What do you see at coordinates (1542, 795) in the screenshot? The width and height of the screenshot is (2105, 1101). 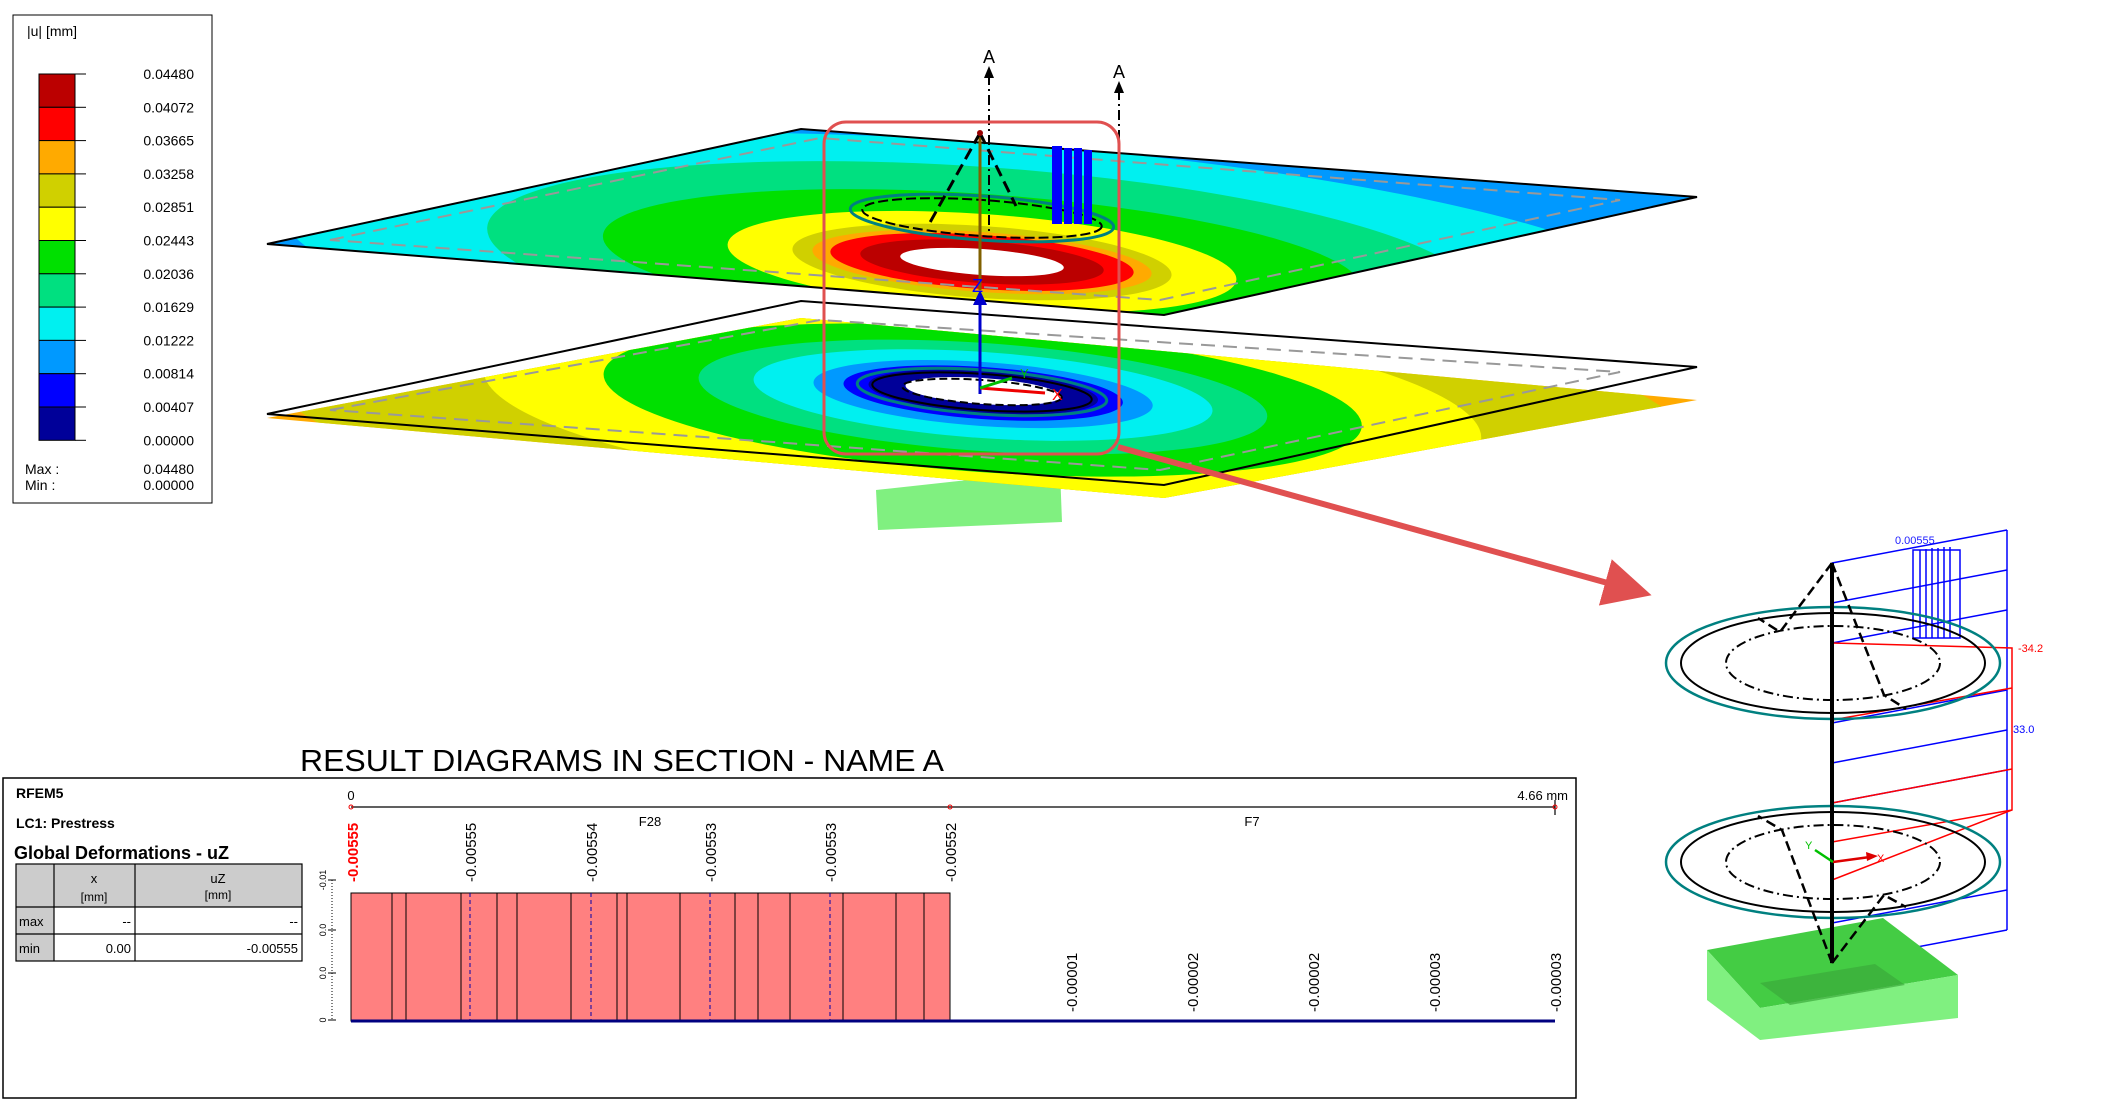 I see `section-end-label: 4.66 mm` at bounding box center [1542, 795].